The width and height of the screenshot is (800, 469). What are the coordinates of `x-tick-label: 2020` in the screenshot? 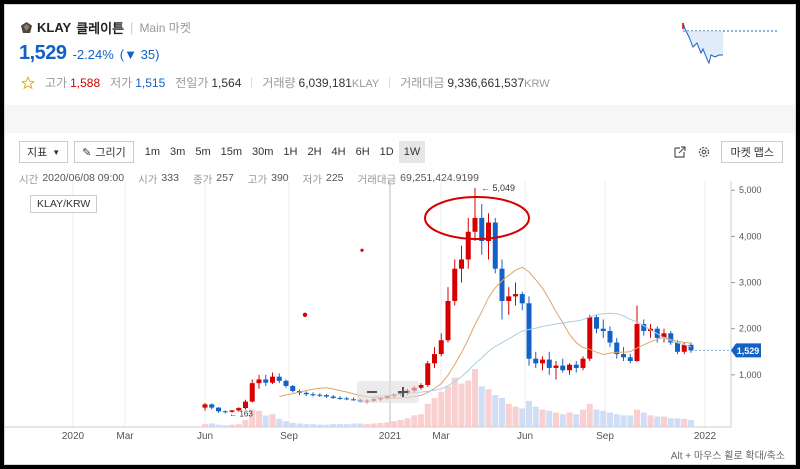 It's located at (73, 436).